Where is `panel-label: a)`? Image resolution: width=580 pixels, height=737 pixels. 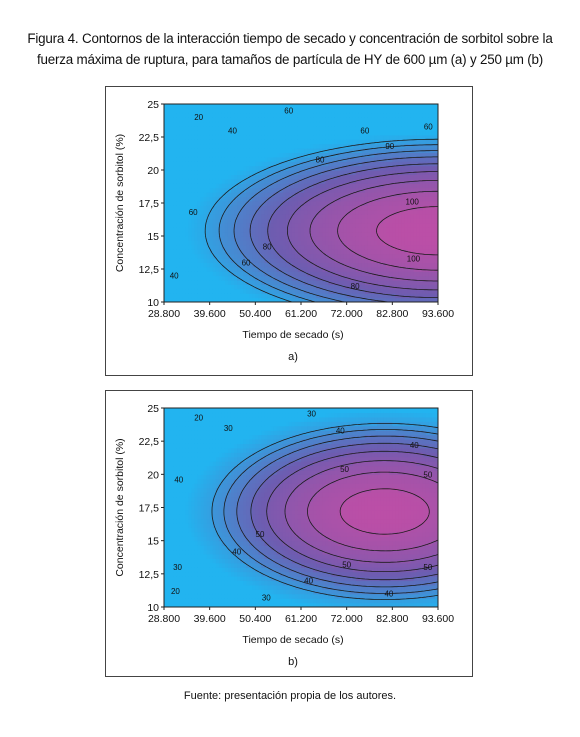 panel-label: a) is located at coordinates (293, 357).